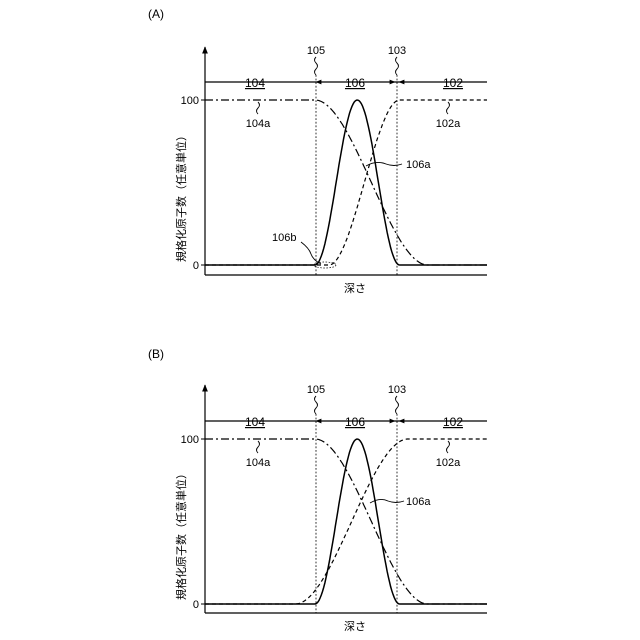 This screenshot has height=640, width=640. I want to click on annotation-106b: 106b, so click(284, 238).